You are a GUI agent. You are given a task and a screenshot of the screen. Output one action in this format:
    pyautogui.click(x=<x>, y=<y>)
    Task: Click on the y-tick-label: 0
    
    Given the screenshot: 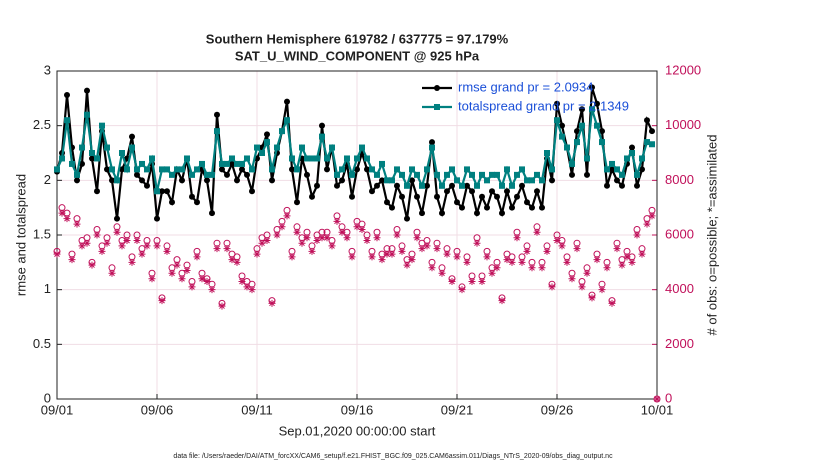 What is the action you would take?
    pyautogui.click(x=47, y=397)
    